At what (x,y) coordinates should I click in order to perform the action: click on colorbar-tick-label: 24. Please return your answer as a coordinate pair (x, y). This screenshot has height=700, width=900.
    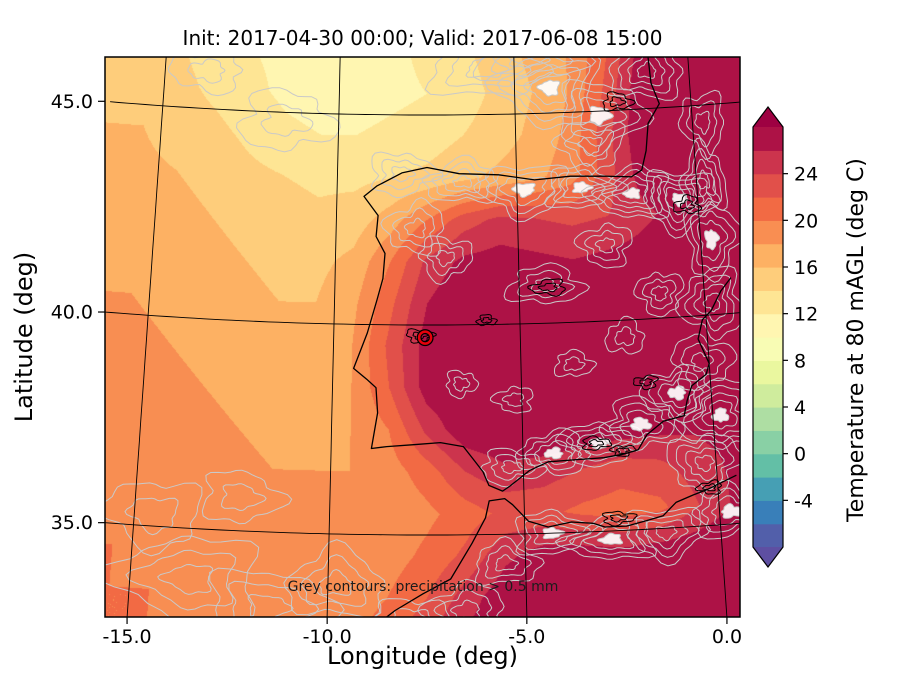
    Looking at the image, I should click on (806, 175).